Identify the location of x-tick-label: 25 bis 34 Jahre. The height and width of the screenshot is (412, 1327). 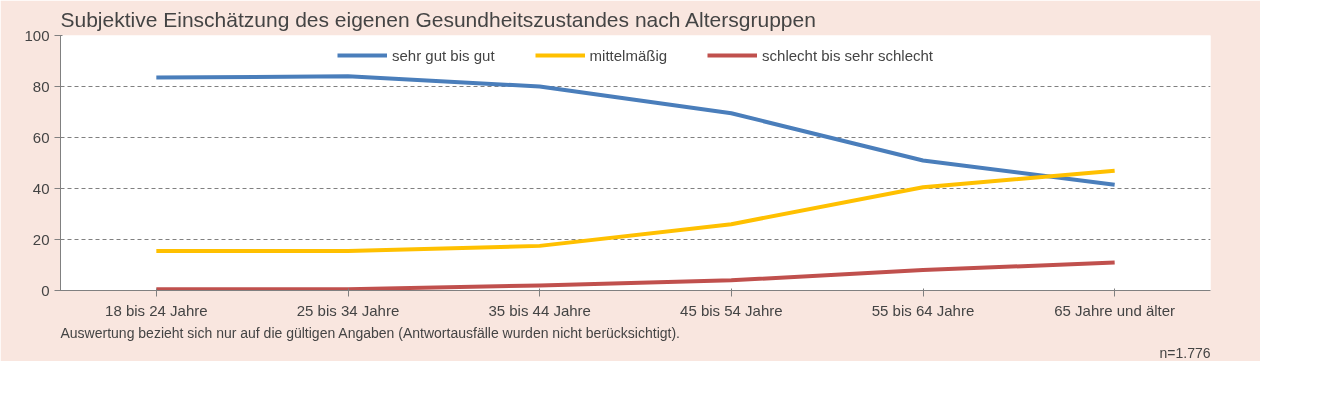
(348, 310).